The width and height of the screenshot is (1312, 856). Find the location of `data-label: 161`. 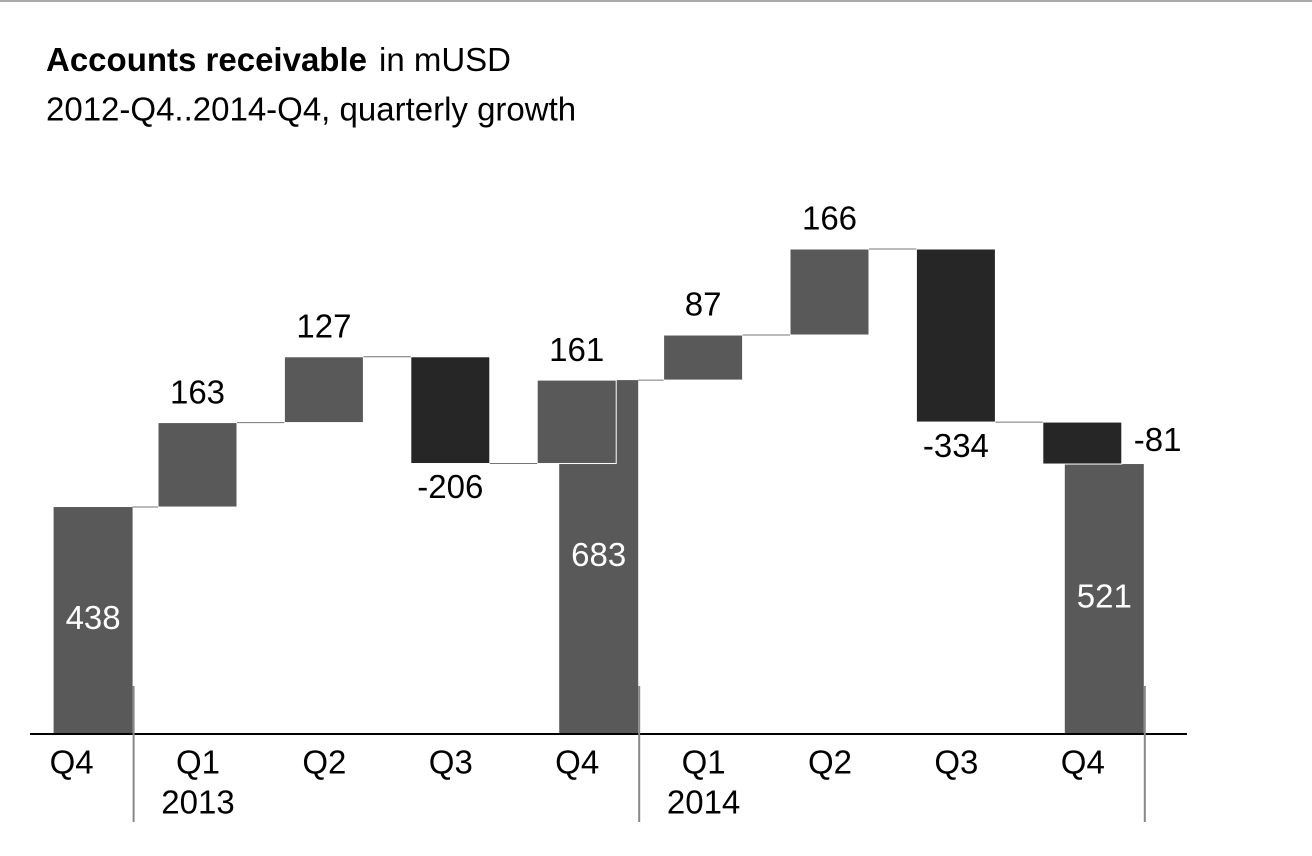

data-label: 161 is located at coordinates (576, 349).